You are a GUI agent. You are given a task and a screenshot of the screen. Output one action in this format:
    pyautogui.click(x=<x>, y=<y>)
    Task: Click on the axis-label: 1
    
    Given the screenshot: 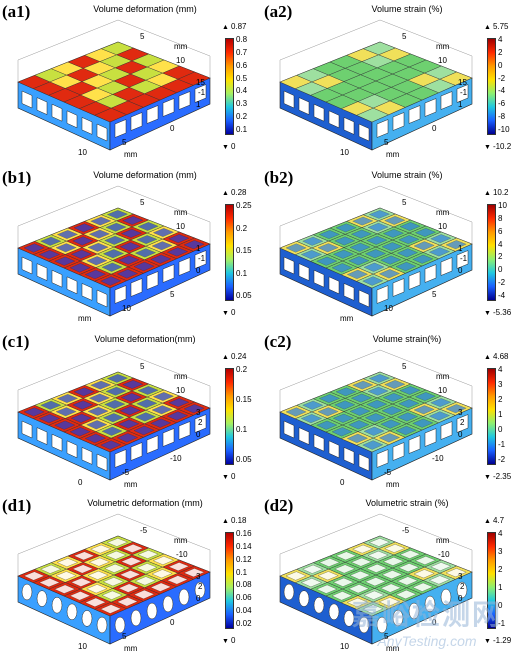 What is the action you would take?
    pyautogui.click(x=460, y=248)
    